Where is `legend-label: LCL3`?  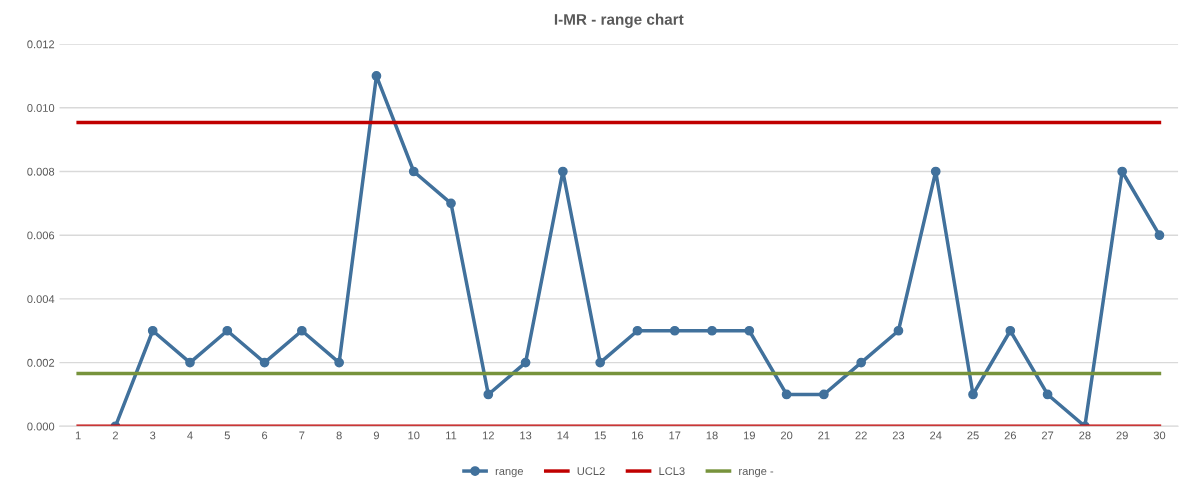
legend-label: LCL3 is located at coordinates (672, 471).